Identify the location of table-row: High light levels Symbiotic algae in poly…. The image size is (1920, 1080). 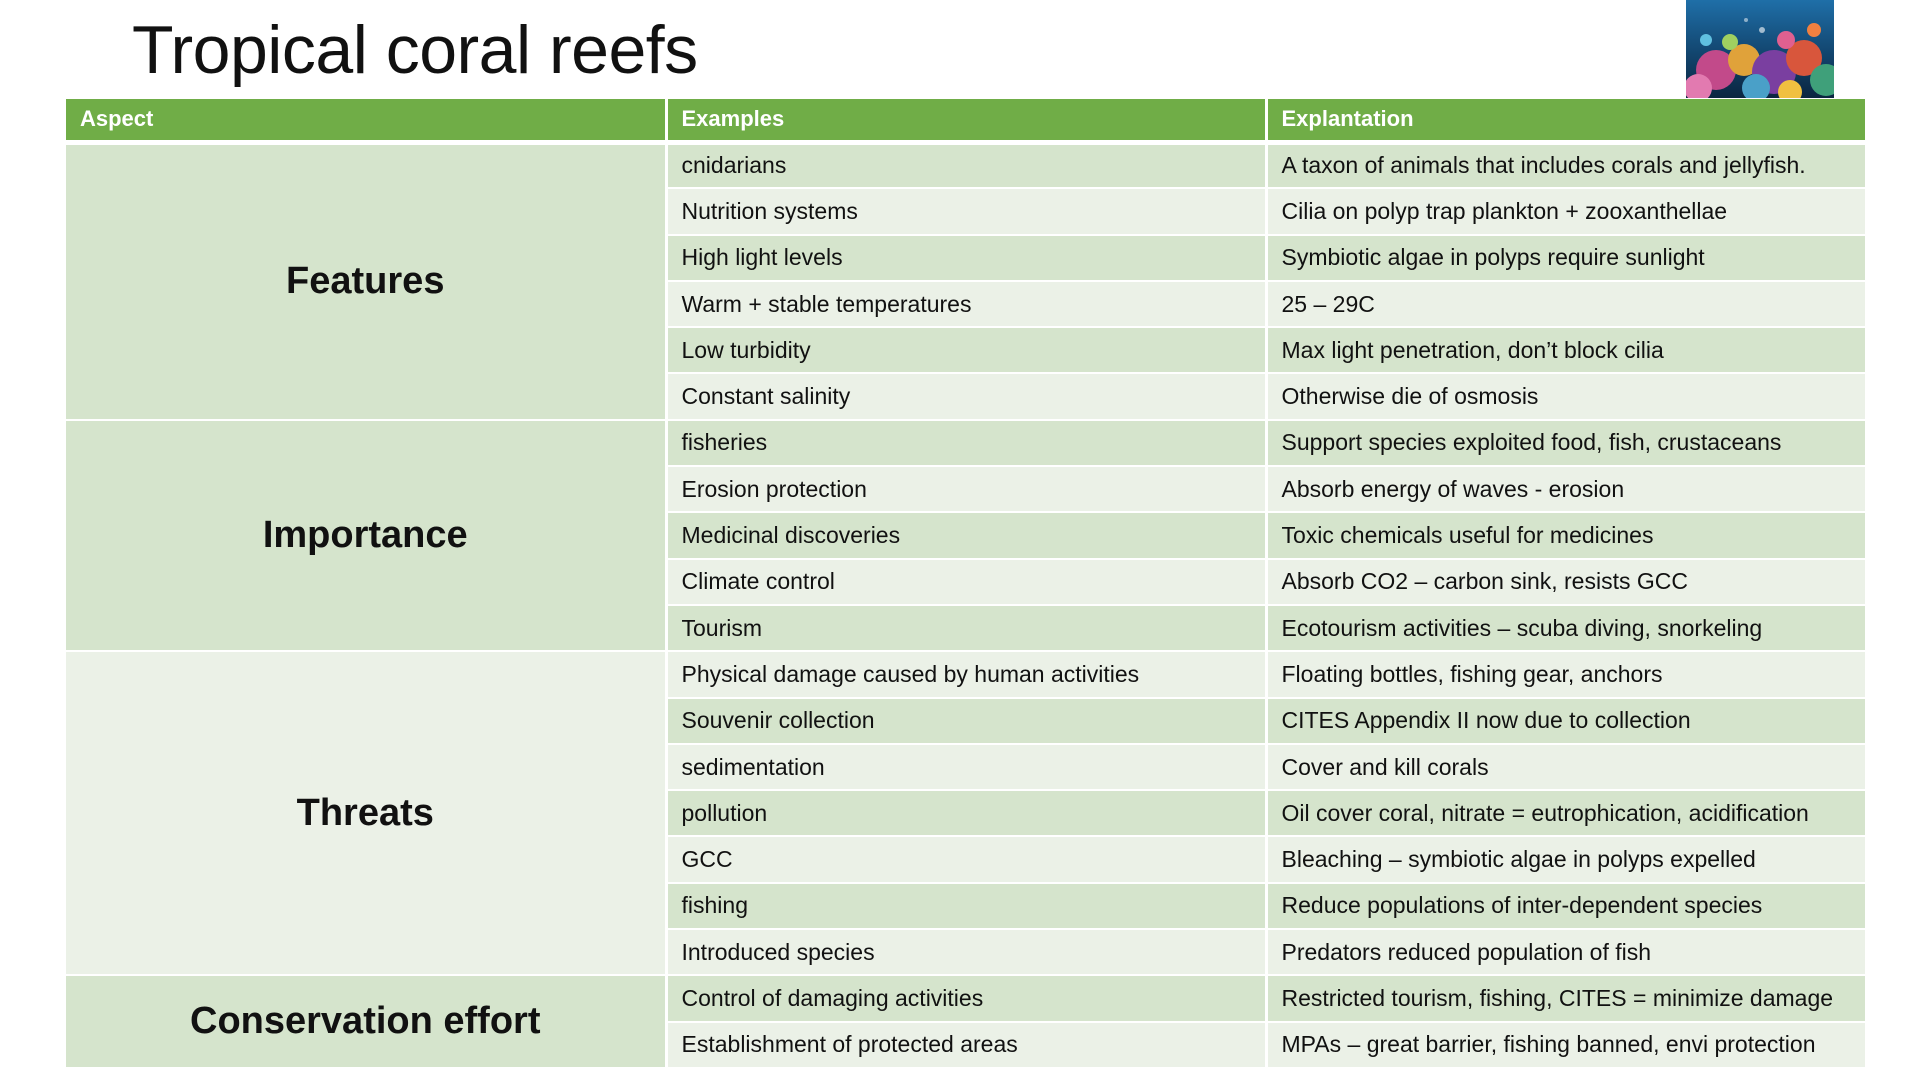
(965, 258).